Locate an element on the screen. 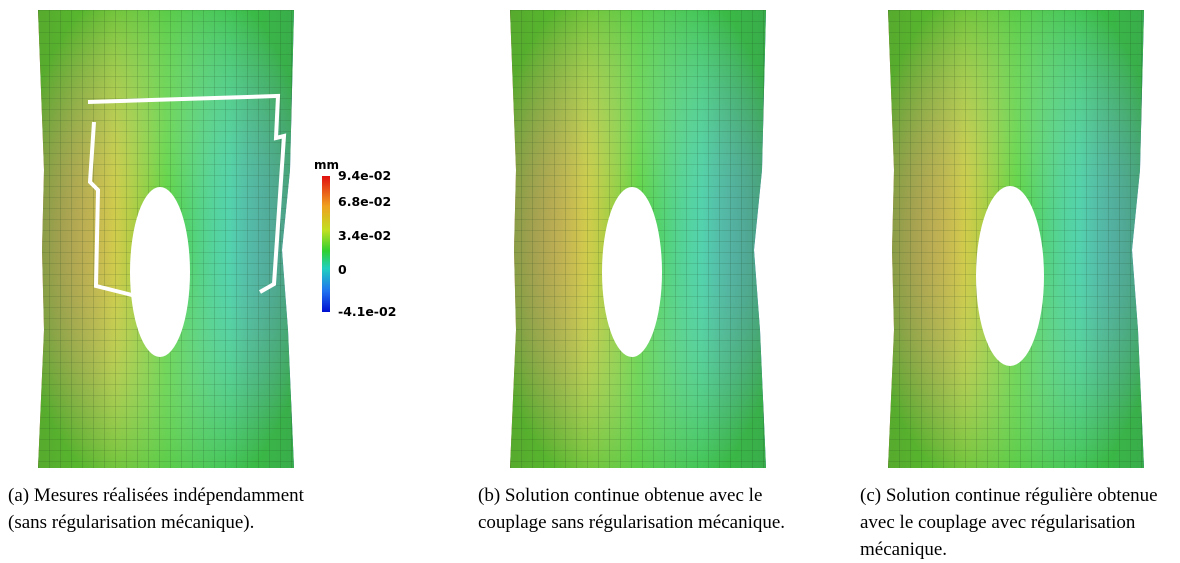  colorbar-unit: mm is located at coordinates (327, 165).